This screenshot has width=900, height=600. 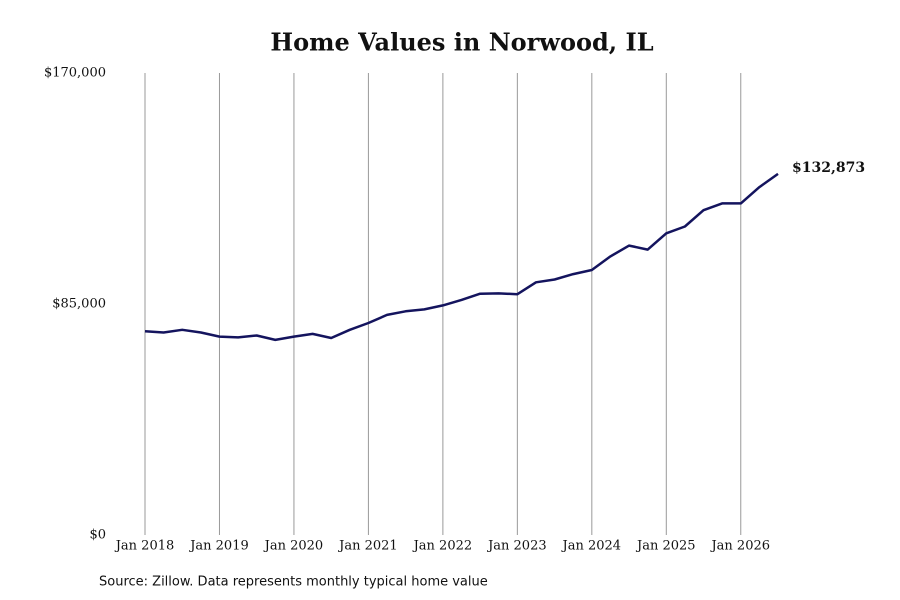 What do you see at coordinates (367, 546) in the screenshot?
I see `x-tick-label: Jan 2021` at bounding box center [367, 546].